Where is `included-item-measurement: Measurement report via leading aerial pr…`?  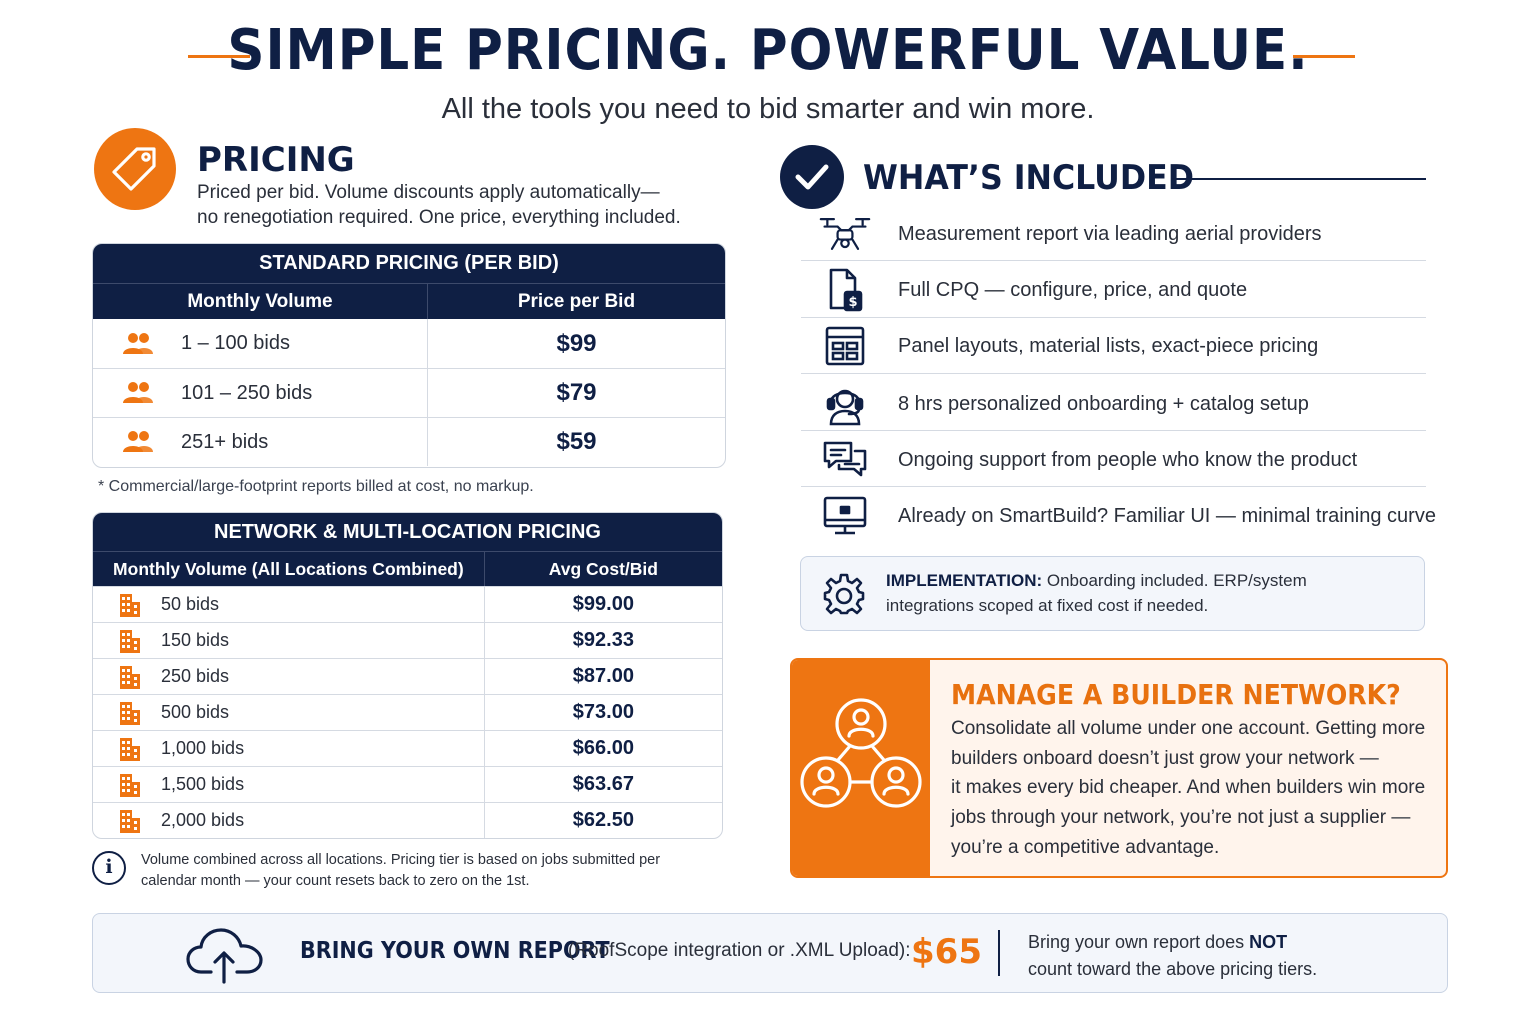 included-item-measurement: Measurement report via leading aerial pr… is located at coordinates (1113, 234).